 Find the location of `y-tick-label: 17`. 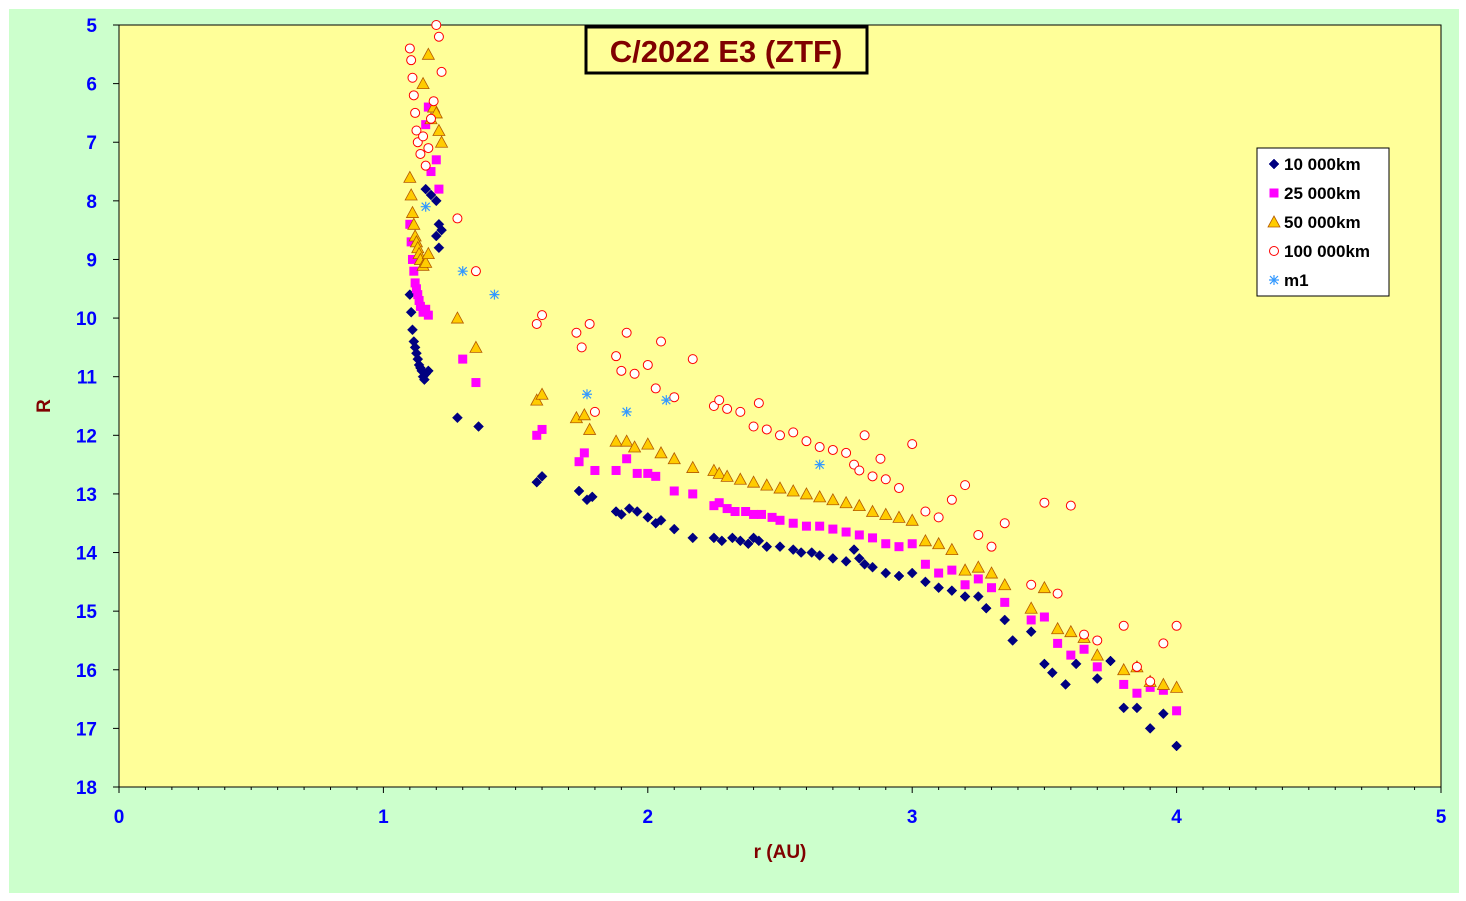

y-tick-label: 17 is located at coordinates (86, 729).